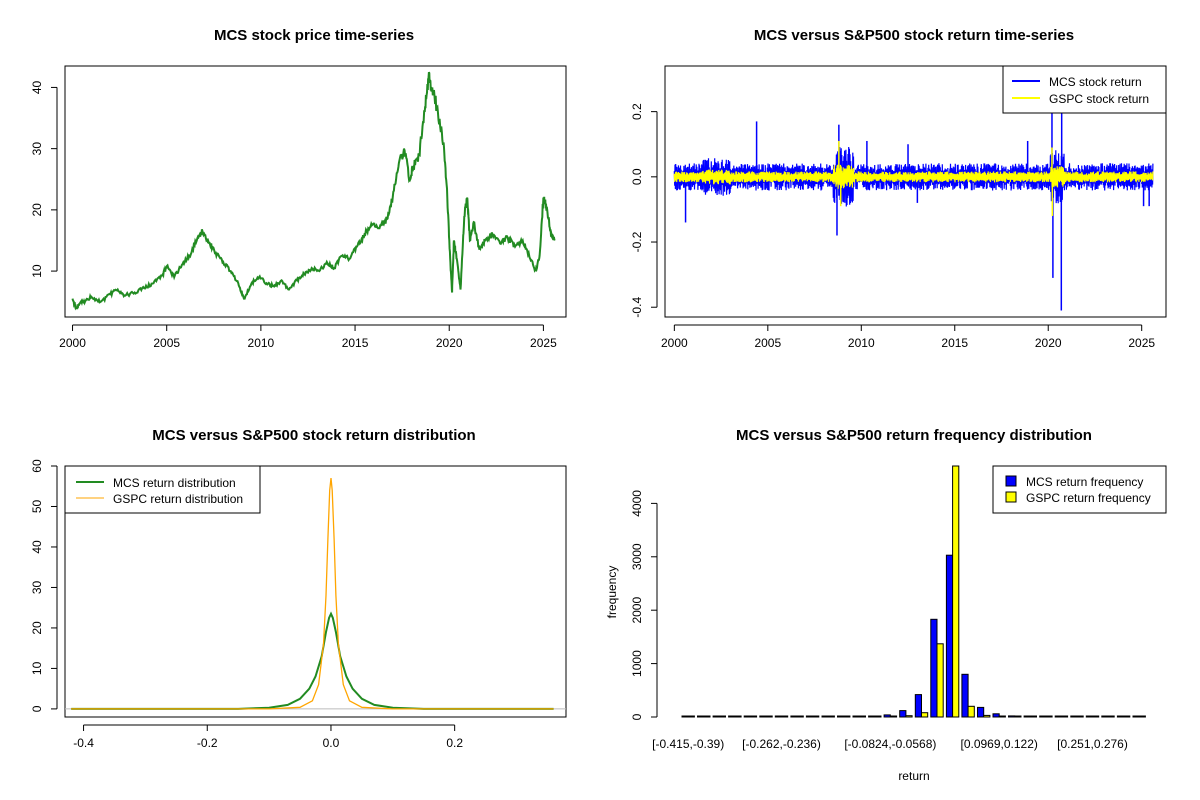 This screenshot has height=800, width=1200. I want to click on legend-label-mcs: MCS stock return, so click(1095, 82).